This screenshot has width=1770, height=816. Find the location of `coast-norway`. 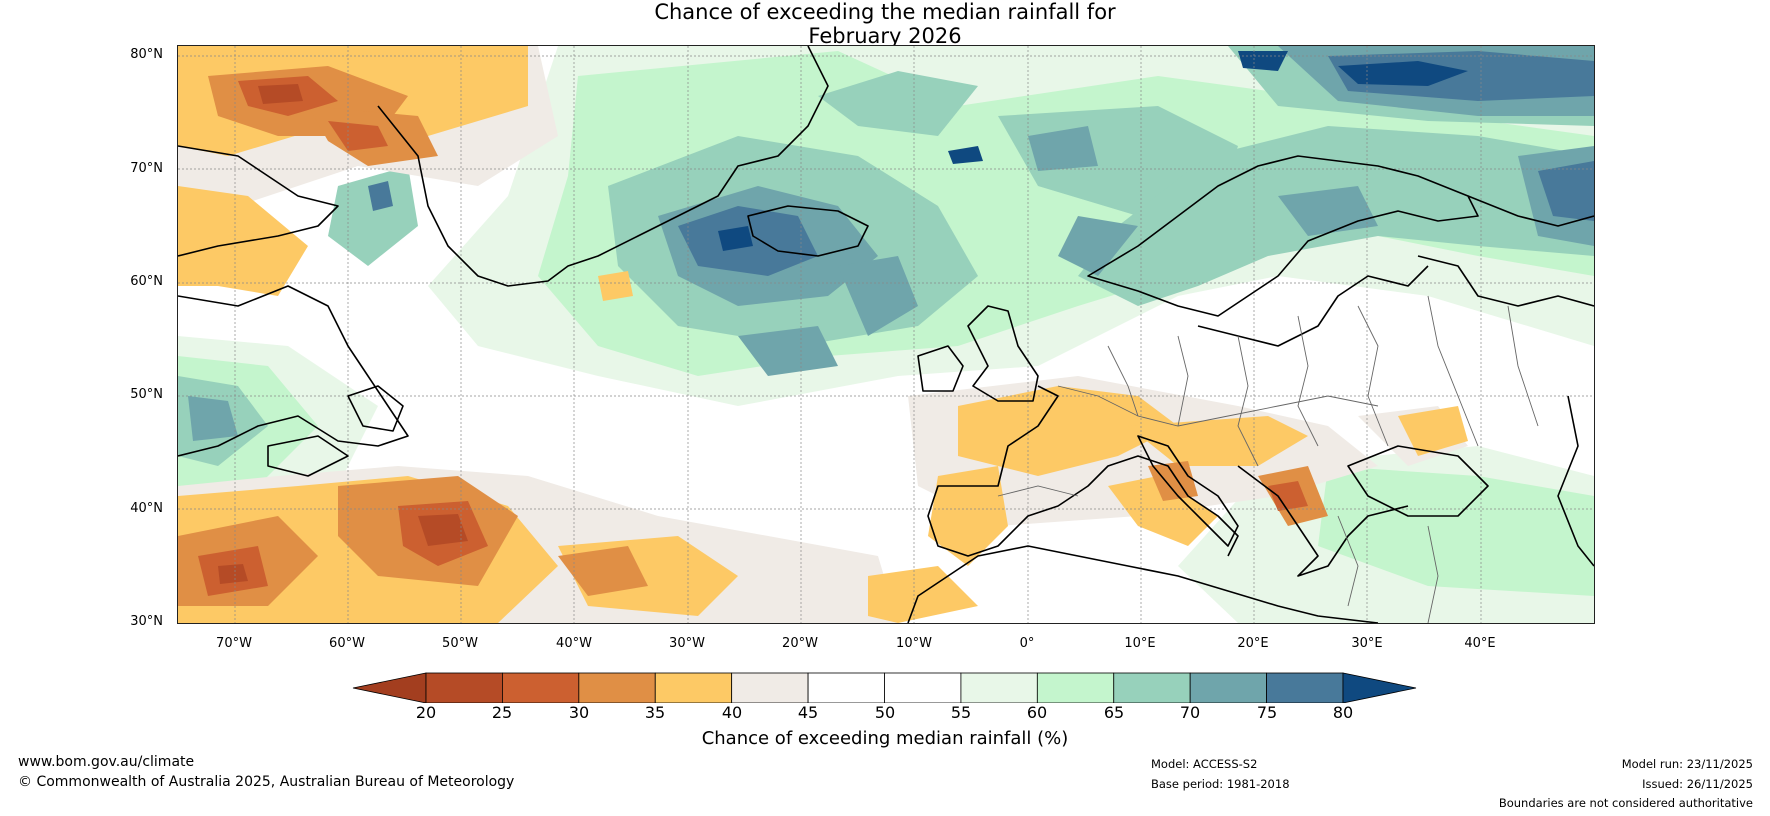

coast-norway is located at coordinates (1283, 236).